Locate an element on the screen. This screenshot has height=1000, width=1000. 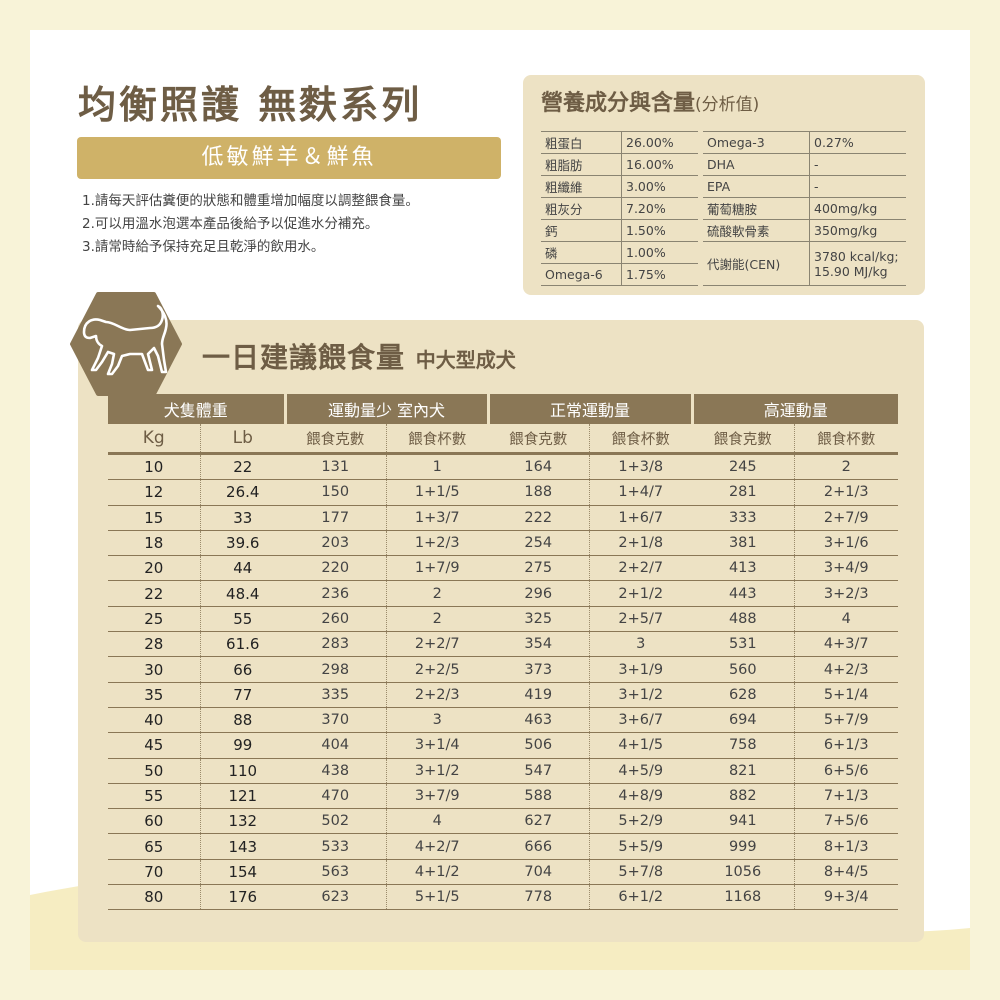
cell-weight-kg: 15 is located at coordinates (154, 518).